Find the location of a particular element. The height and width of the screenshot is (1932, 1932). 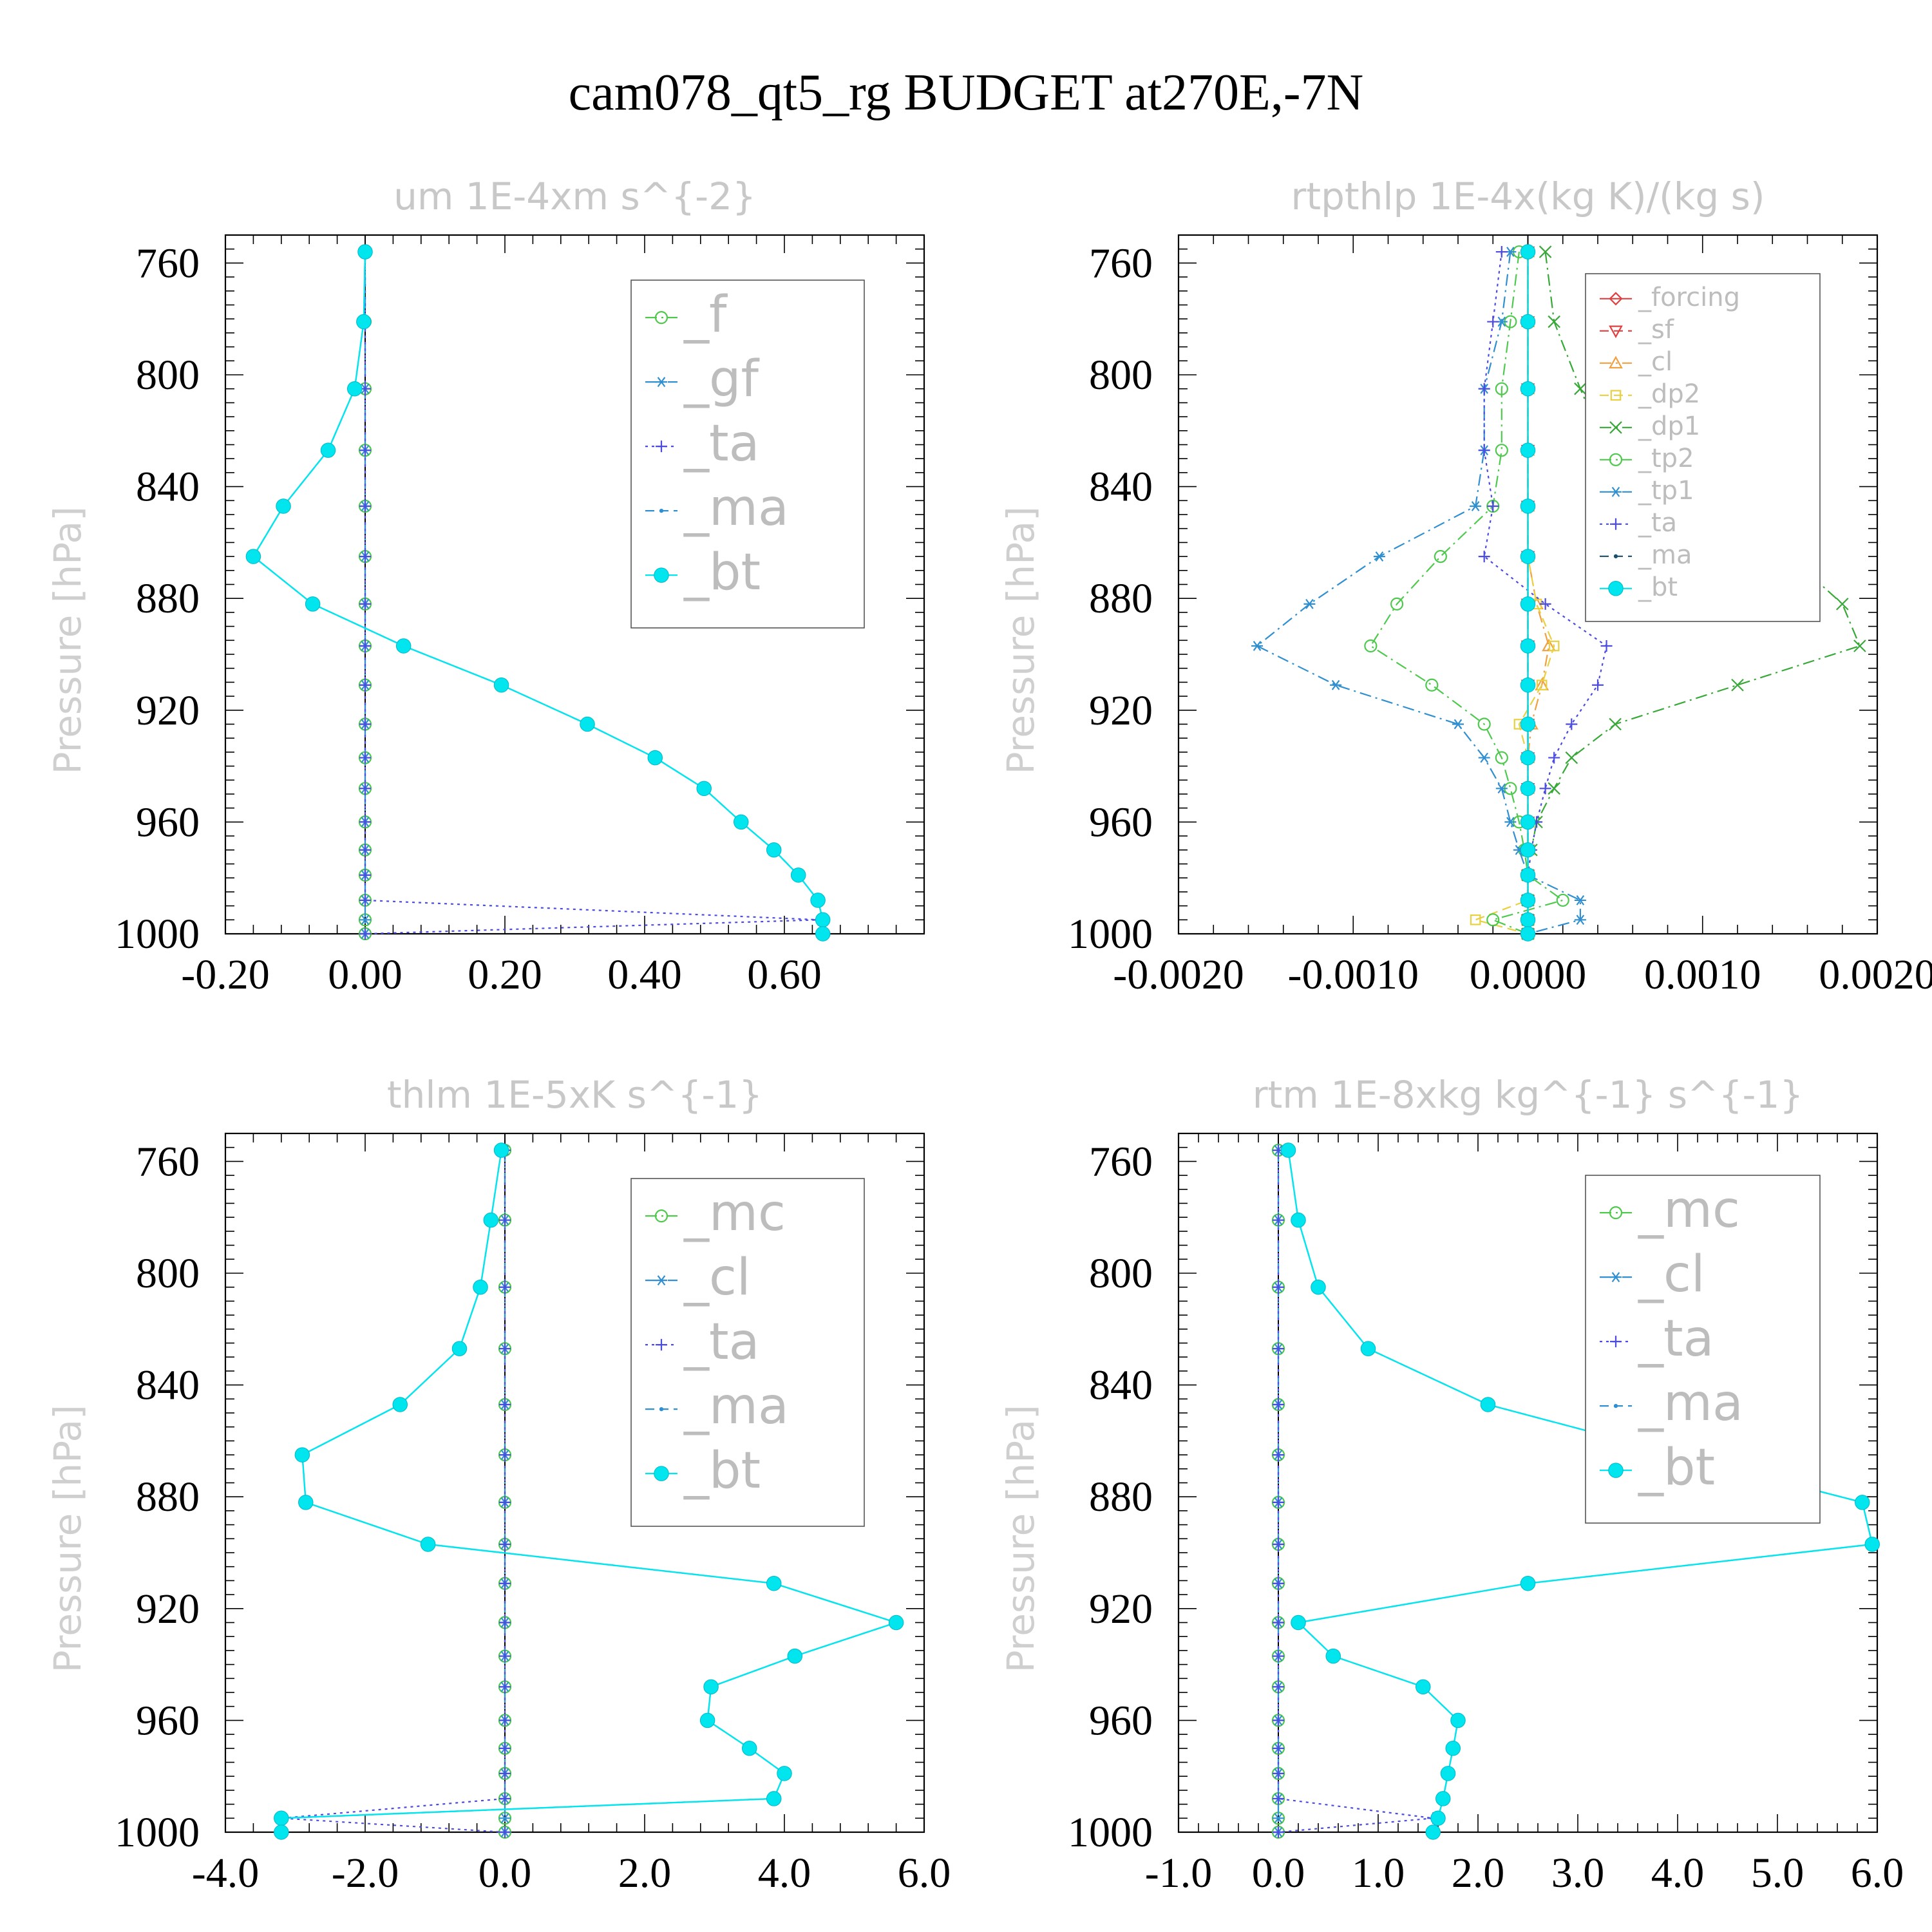

x-tick-label: -2.0 is located at coordinates (366, 1874).